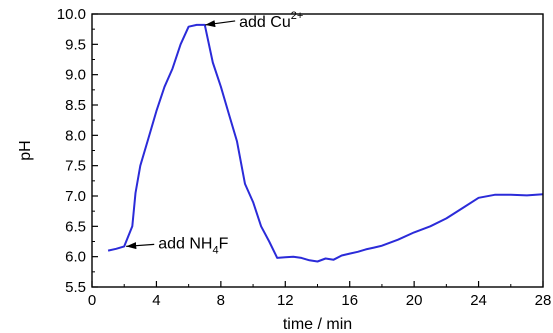  I want to click on x-axis-title: time / min, so click(317, 324).